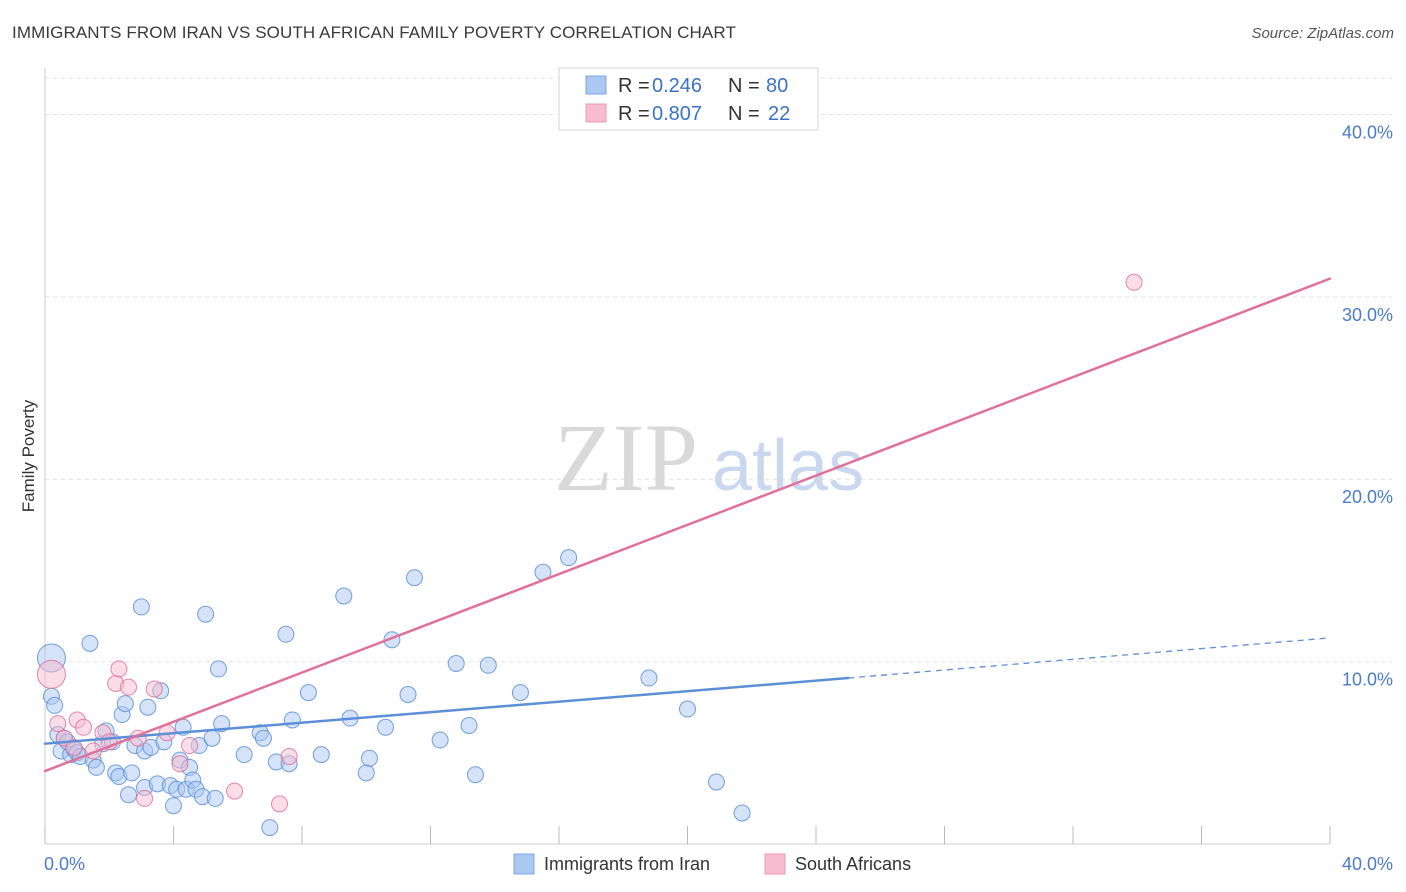 The width and height of the screenshot is (1406, 892). Describe the element at coordinates (677, 86) in the screenshot. I see `legend-r-value-iran: 0.246` at that location.